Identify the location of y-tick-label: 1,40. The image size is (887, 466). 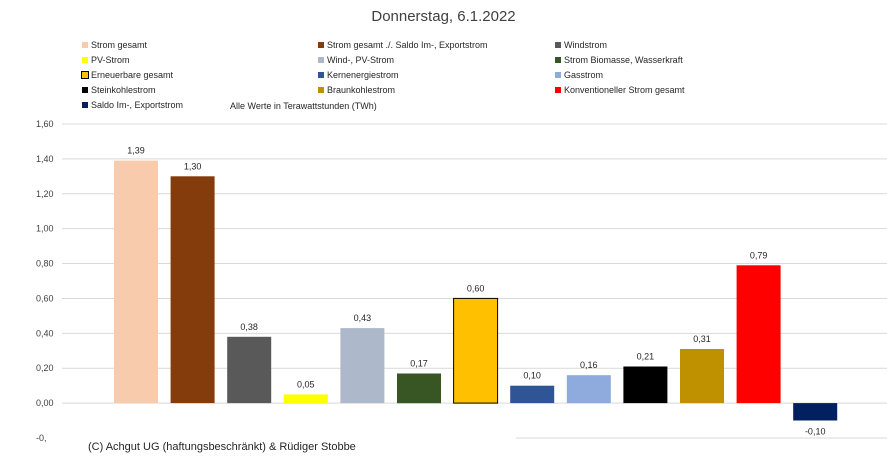
(45, 159).